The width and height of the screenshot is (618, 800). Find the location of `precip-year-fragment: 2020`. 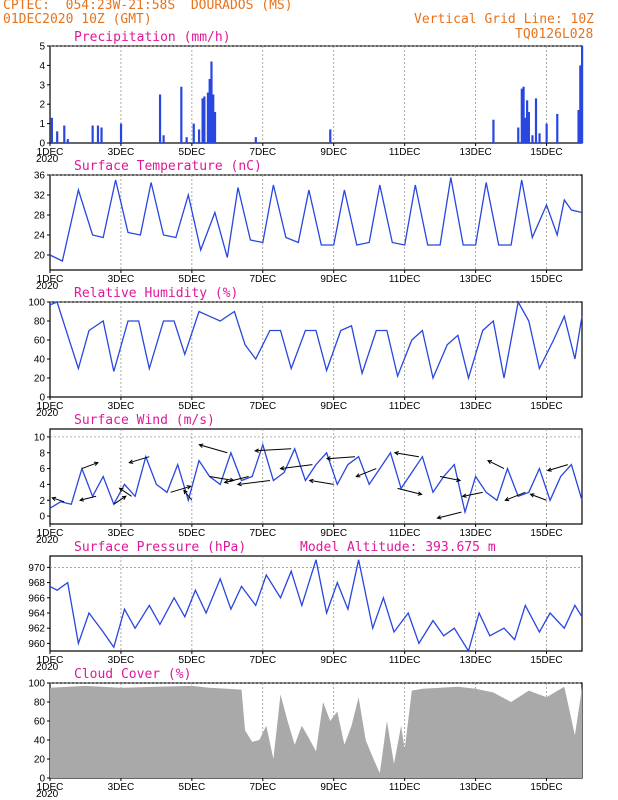

precip-year-fragment: 2020 is located at coordinates (47, 159).